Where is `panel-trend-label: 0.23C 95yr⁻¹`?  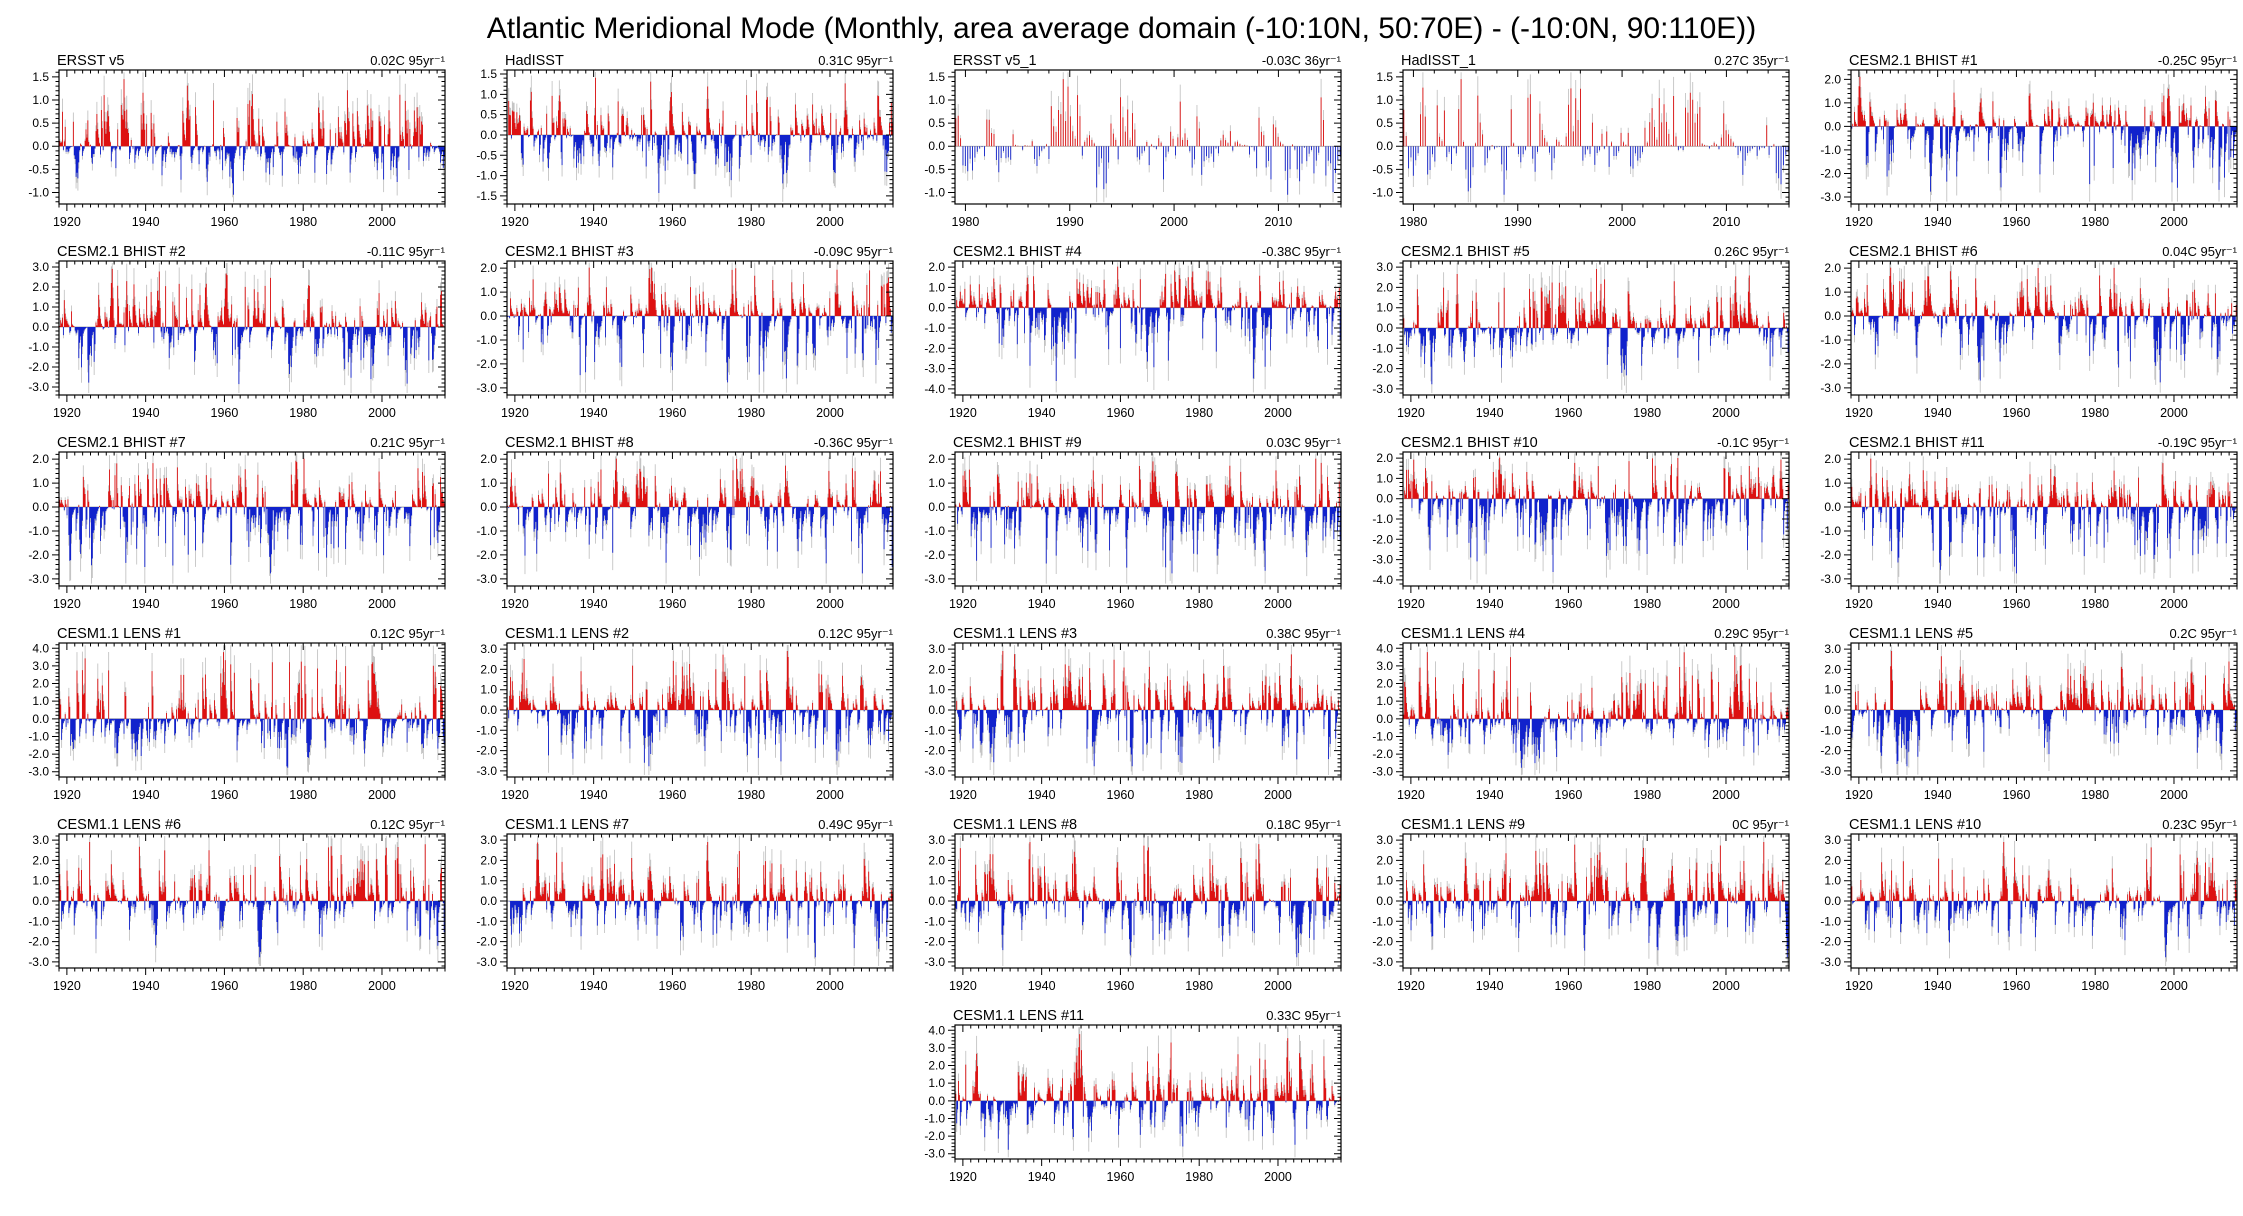
panel-trend-label: 0.23C 95yr⁻¹ is located at coordinates (2199, 825).